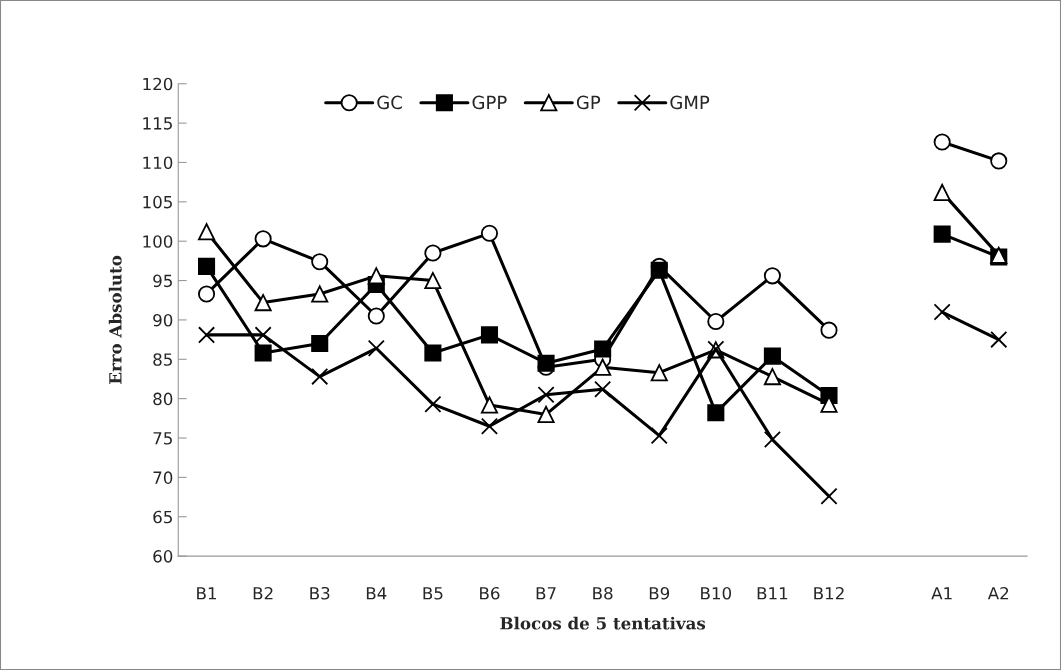  I want to click on x-tick-label: B12, so click(829, 593).